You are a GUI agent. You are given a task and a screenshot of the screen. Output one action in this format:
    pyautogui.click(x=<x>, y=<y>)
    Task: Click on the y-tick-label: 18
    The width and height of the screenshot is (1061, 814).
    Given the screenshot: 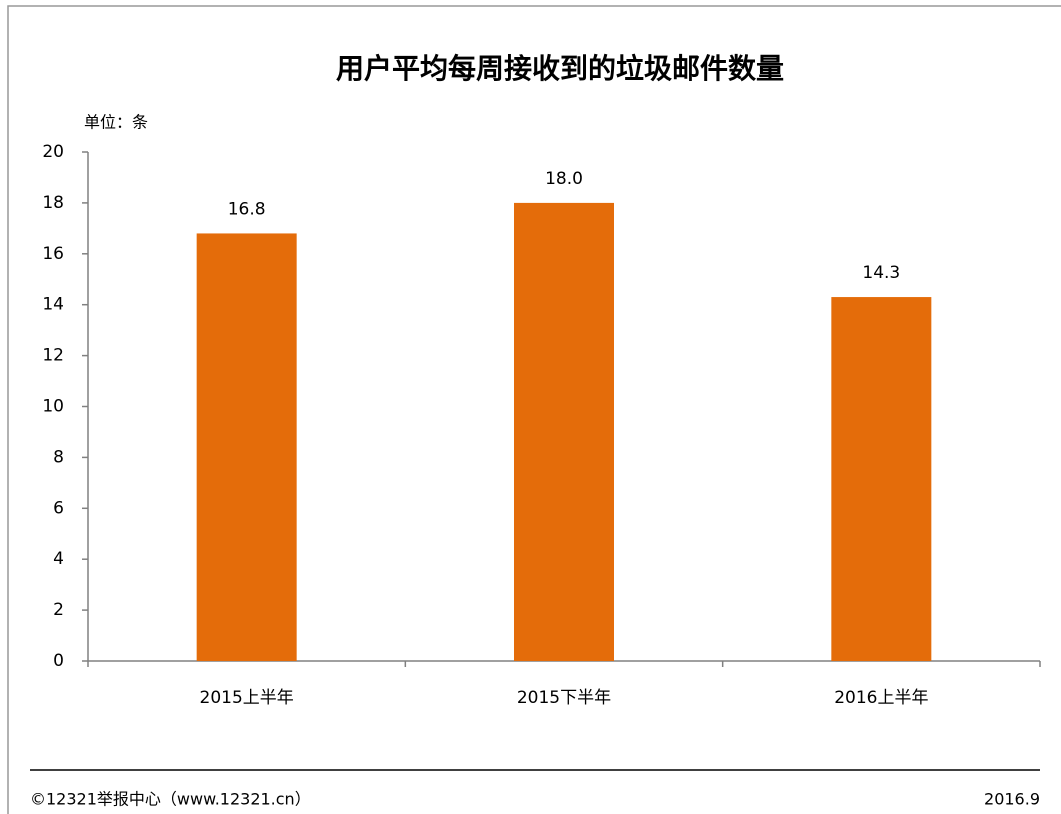 What is the action you would take?
    pyautogui.click(x=53, y=203)
    